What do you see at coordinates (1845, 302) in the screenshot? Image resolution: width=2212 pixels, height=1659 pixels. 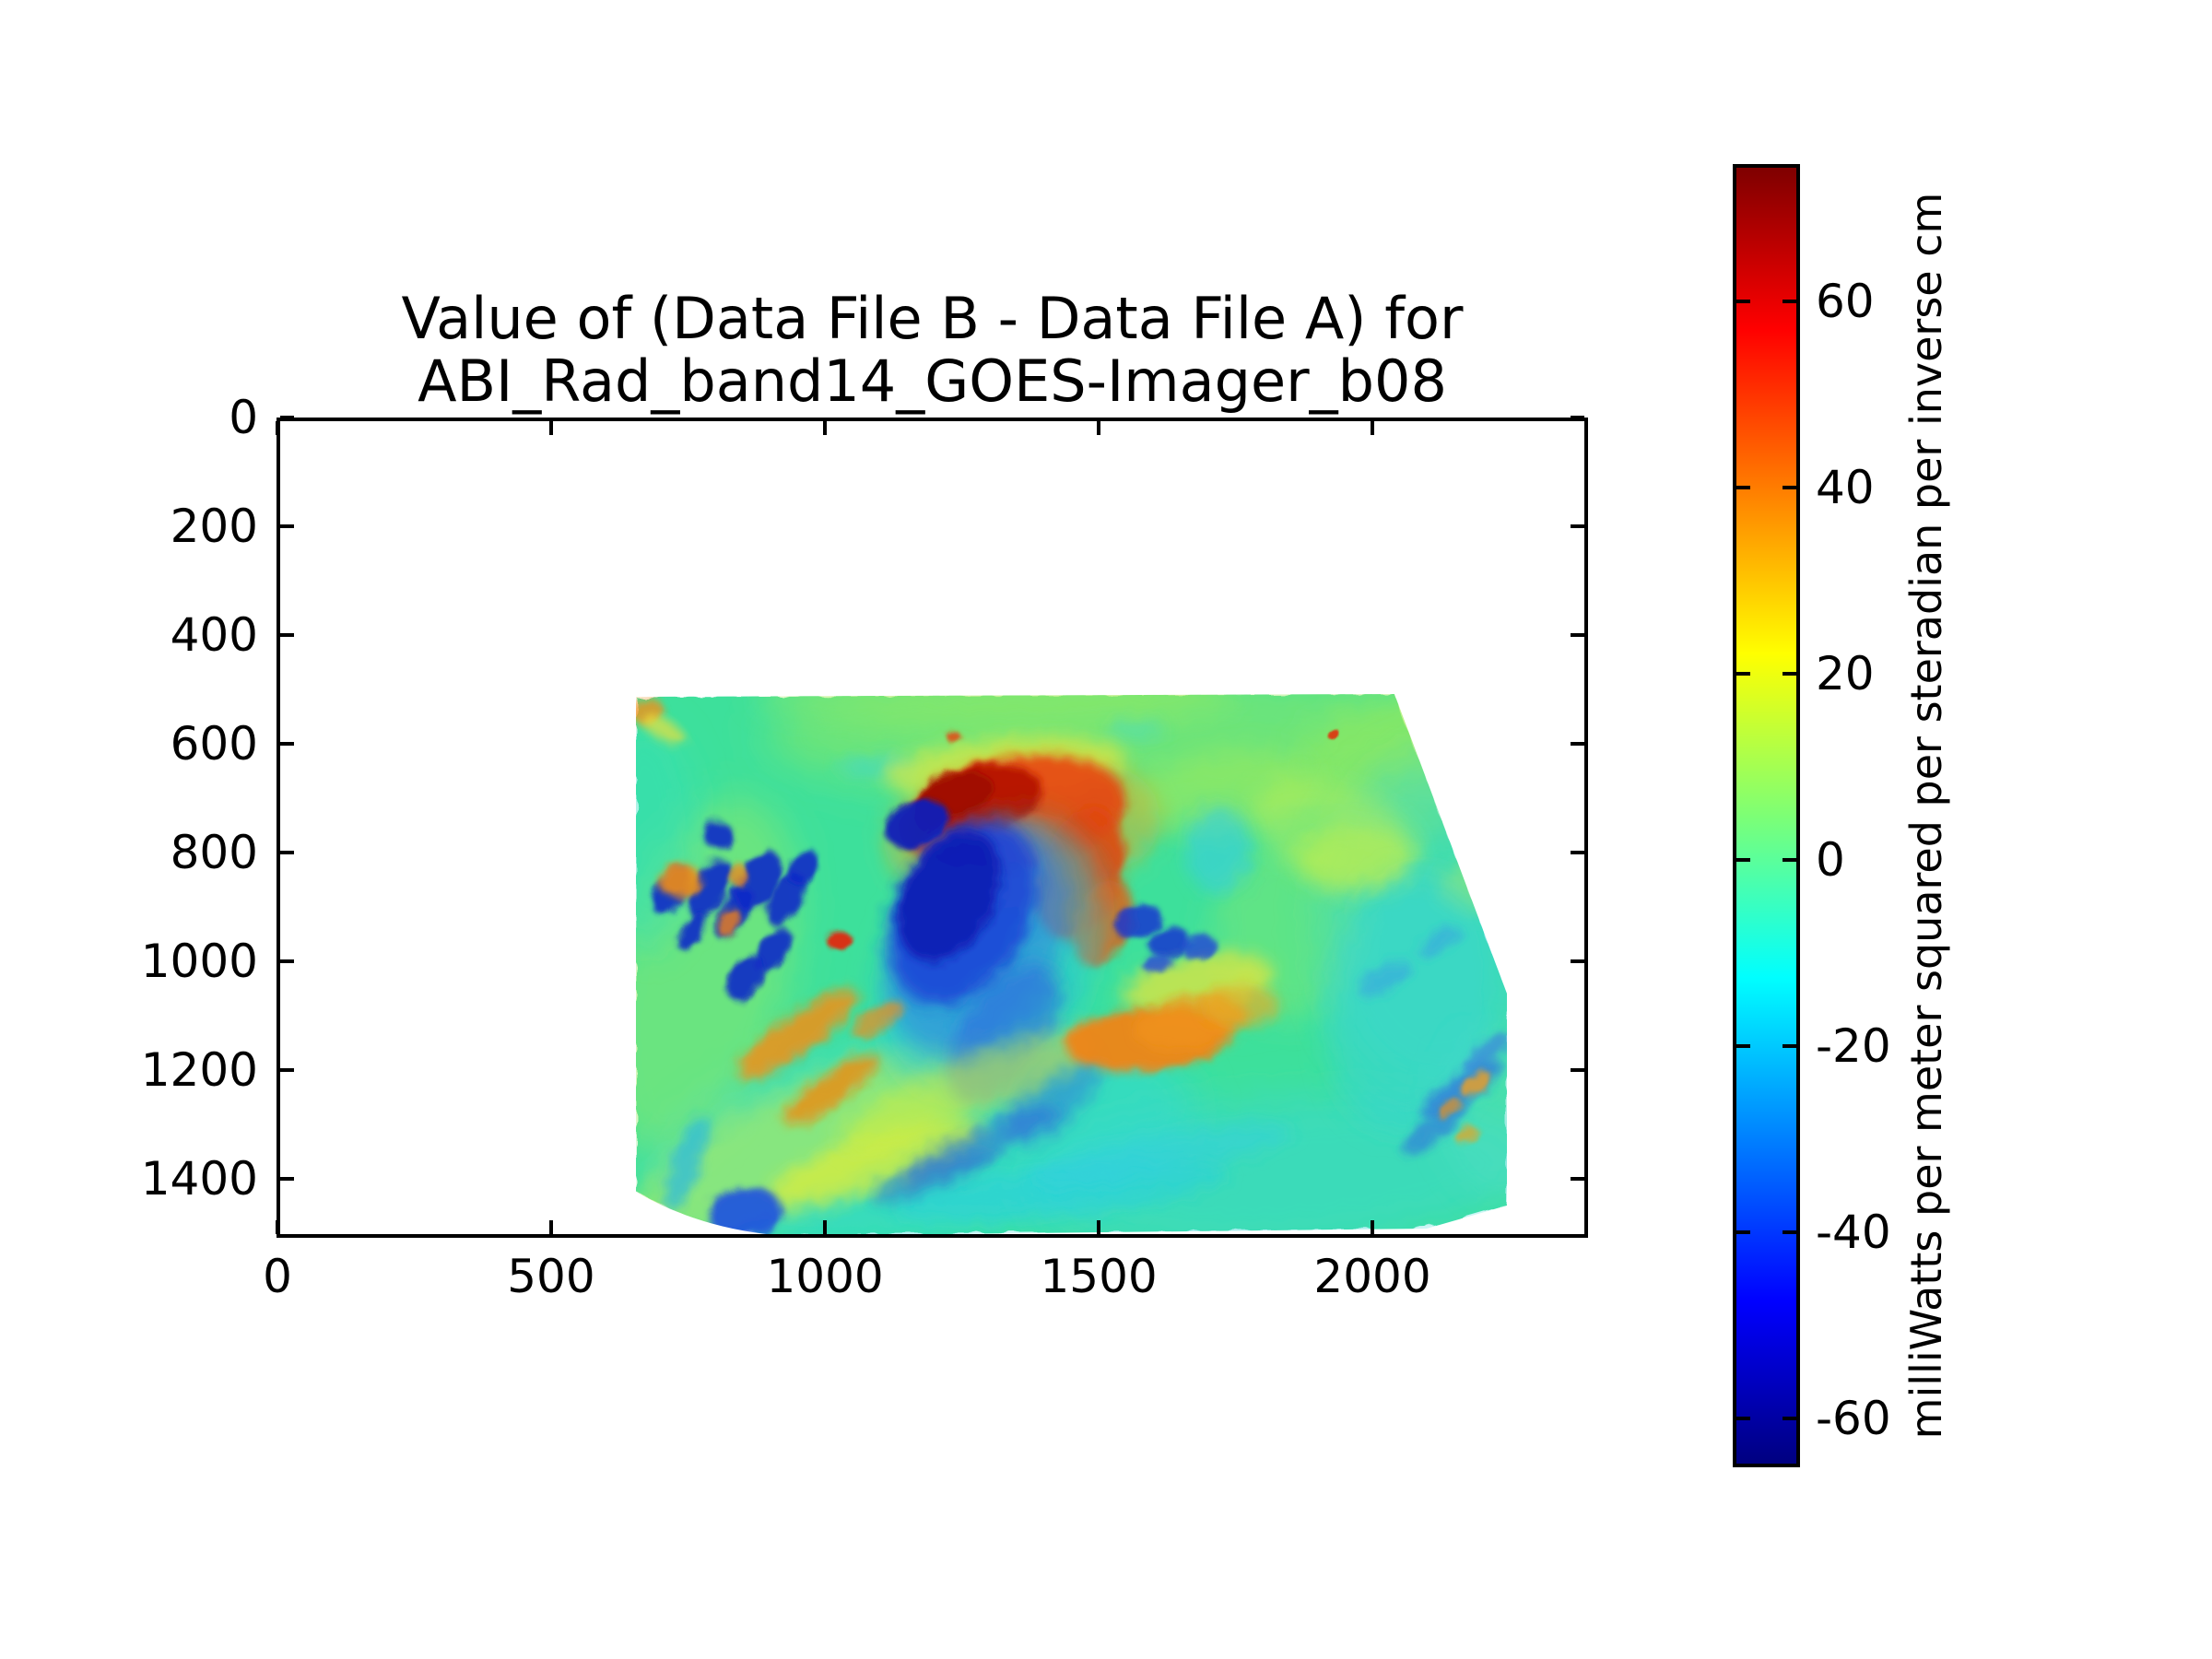 I see `colorbar-tick-label: 60` at bounding box center [1845, 302].